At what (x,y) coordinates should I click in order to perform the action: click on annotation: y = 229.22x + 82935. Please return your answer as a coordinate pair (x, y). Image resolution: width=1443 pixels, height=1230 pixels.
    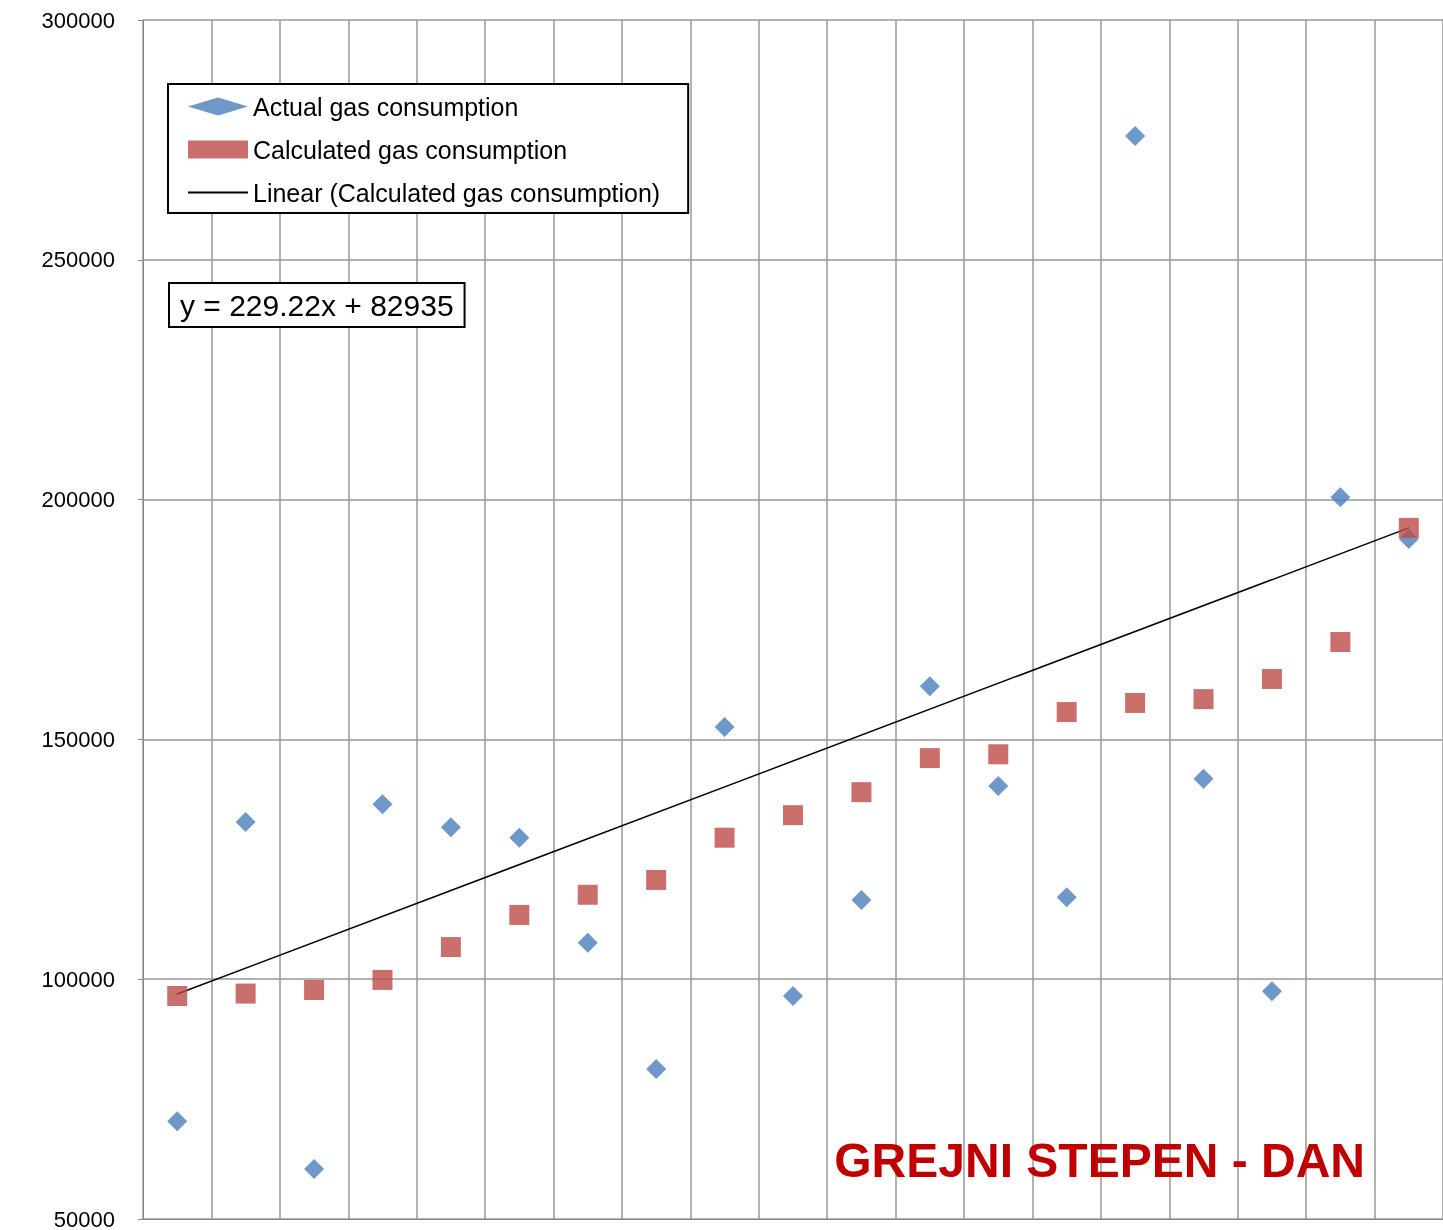
    Looking at the image, I should click on (317, 305).